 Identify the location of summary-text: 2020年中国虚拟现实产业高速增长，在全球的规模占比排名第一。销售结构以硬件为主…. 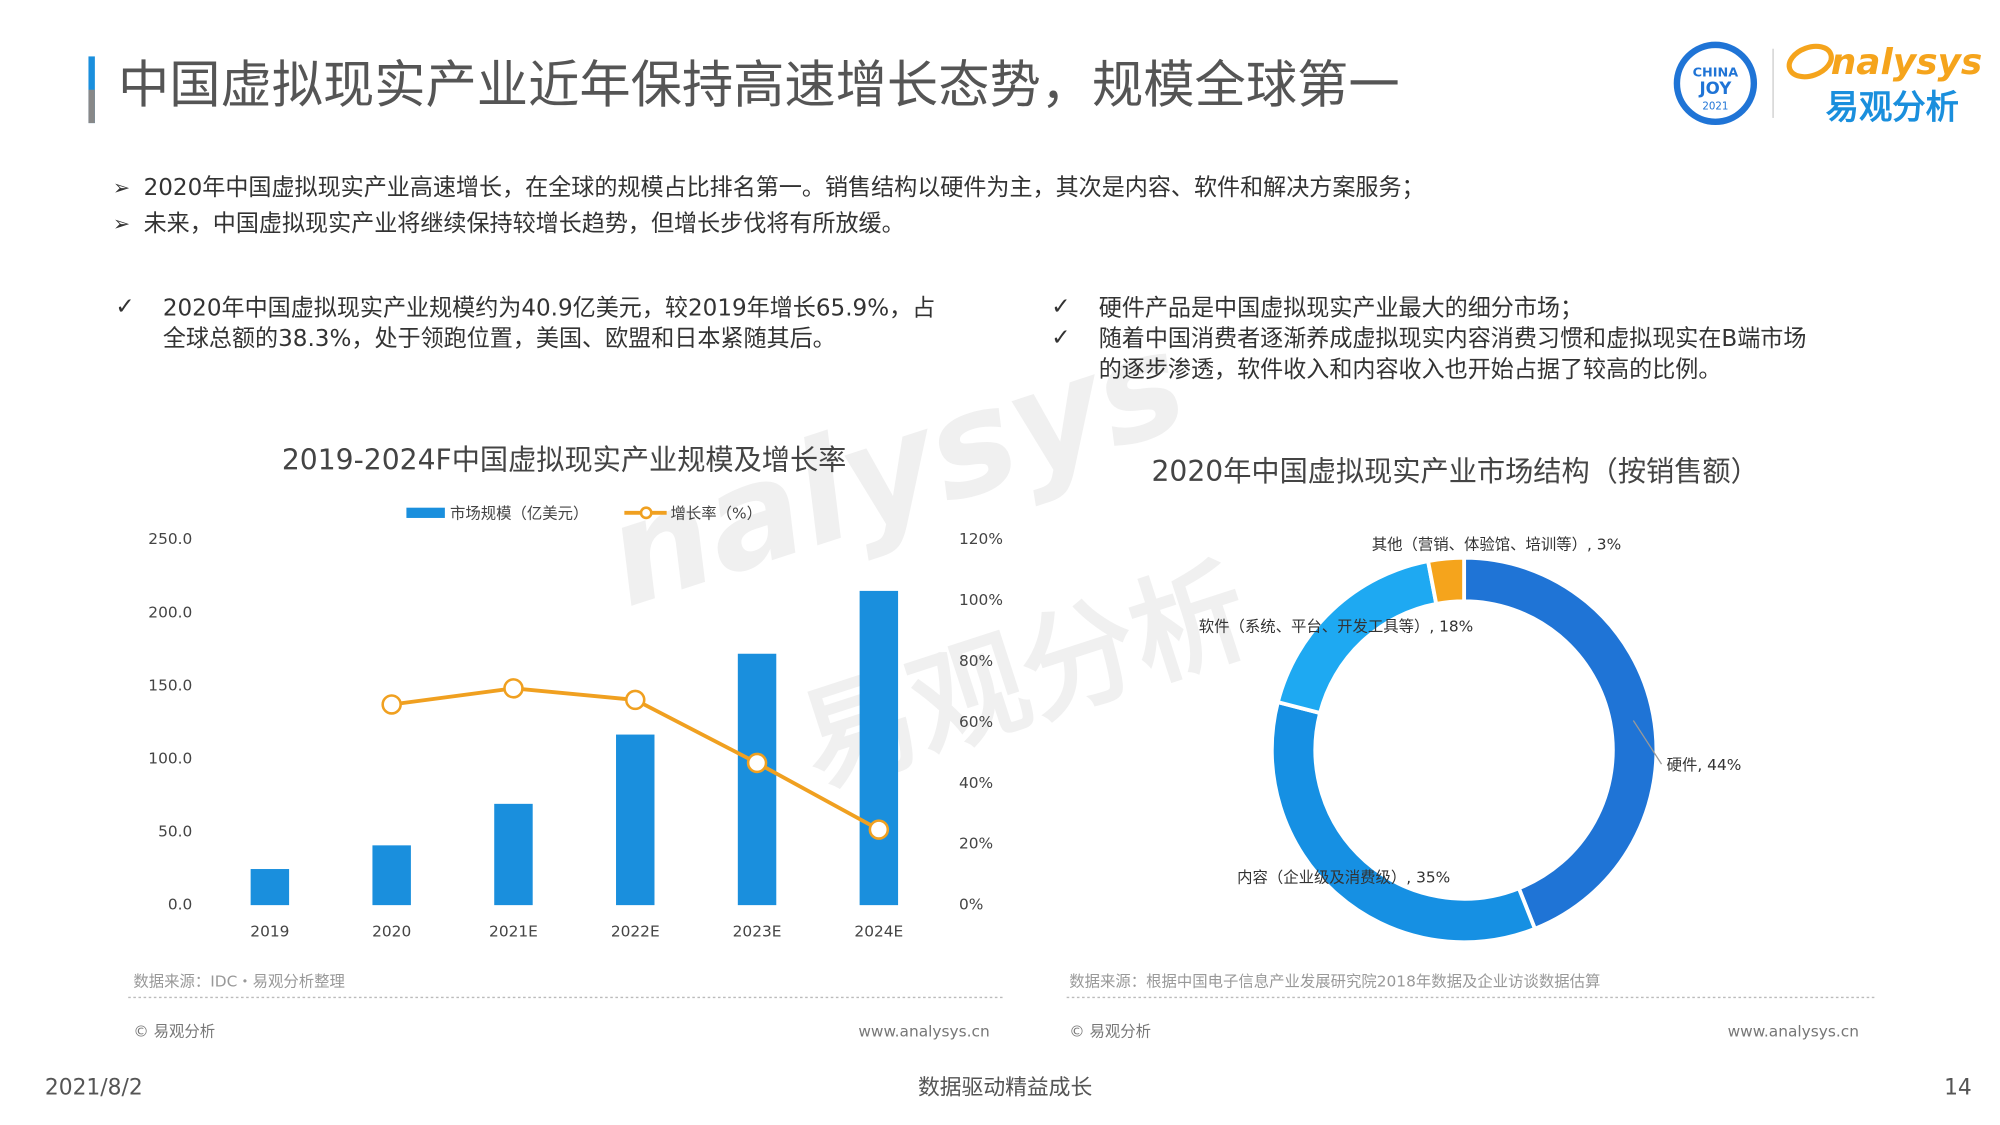
(784, 188).